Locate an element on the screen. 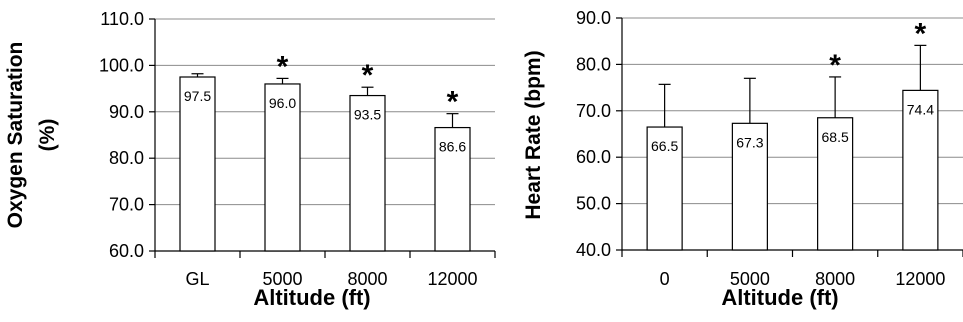 This screenshot has height=322, width=963. data-label: 97.5 is located at coordinates (197, 96).